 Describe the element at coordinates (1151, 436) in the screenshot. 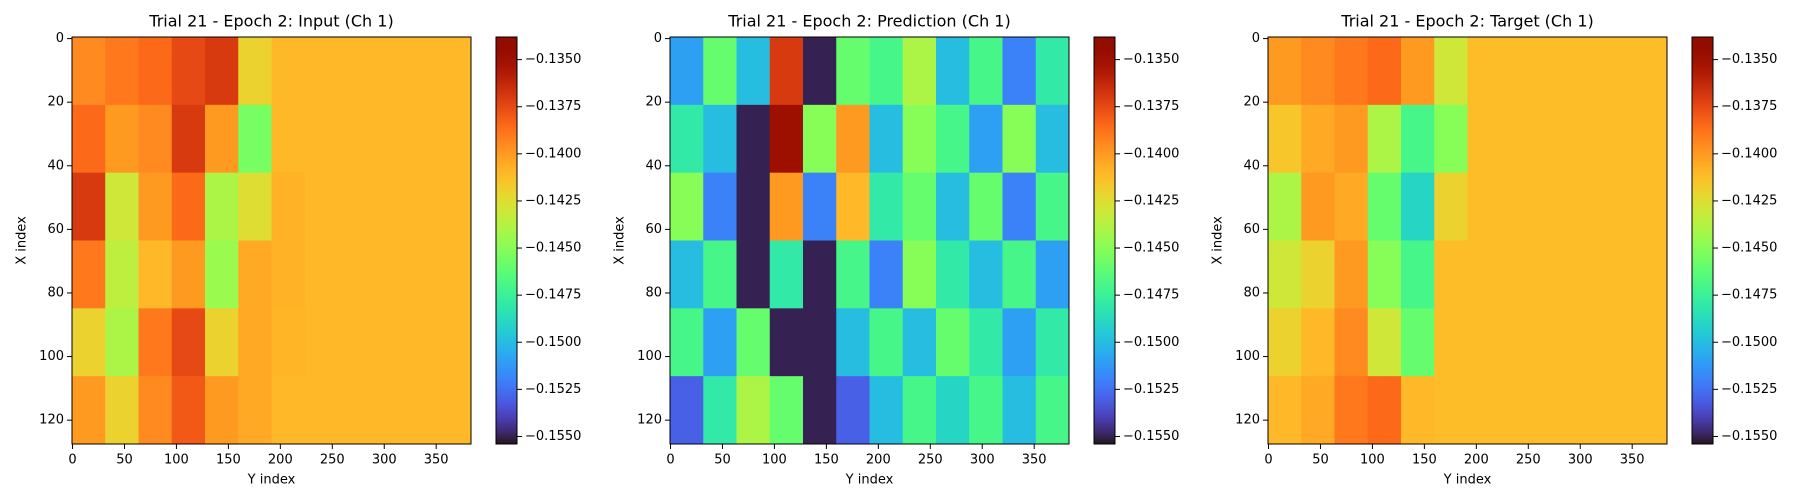

I see `colorbar-tick-label: −0.1550` at that location.